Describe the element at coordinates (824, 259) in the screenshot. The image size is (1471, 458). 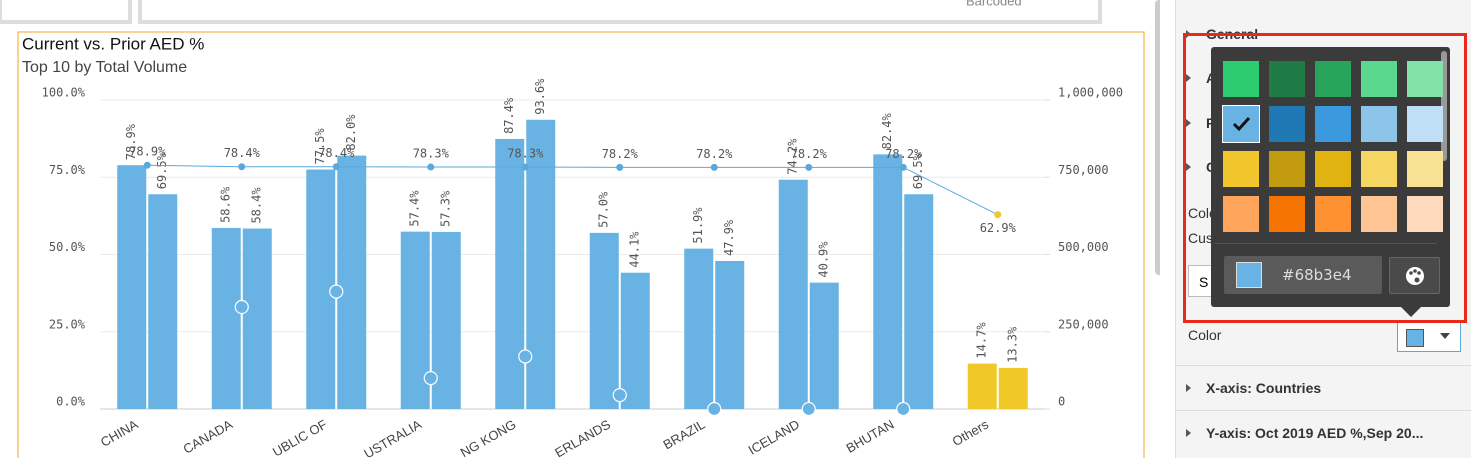
I see `bar-value-label: 40.9%` at that location.